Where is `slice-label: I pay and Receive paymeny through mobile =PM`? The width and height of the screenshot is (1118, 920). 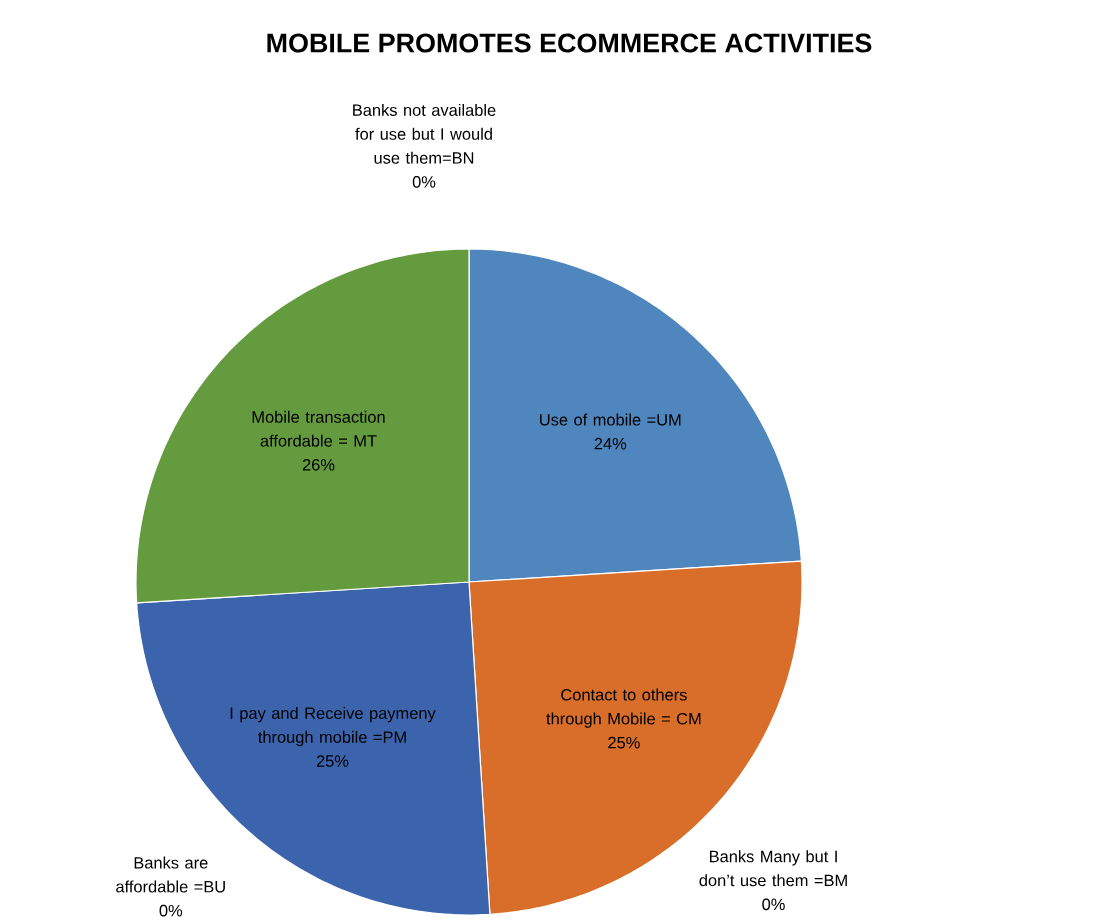 slice-label: I pay and Receive paymeny through mobile =PM is located at coordinates (333, 727).